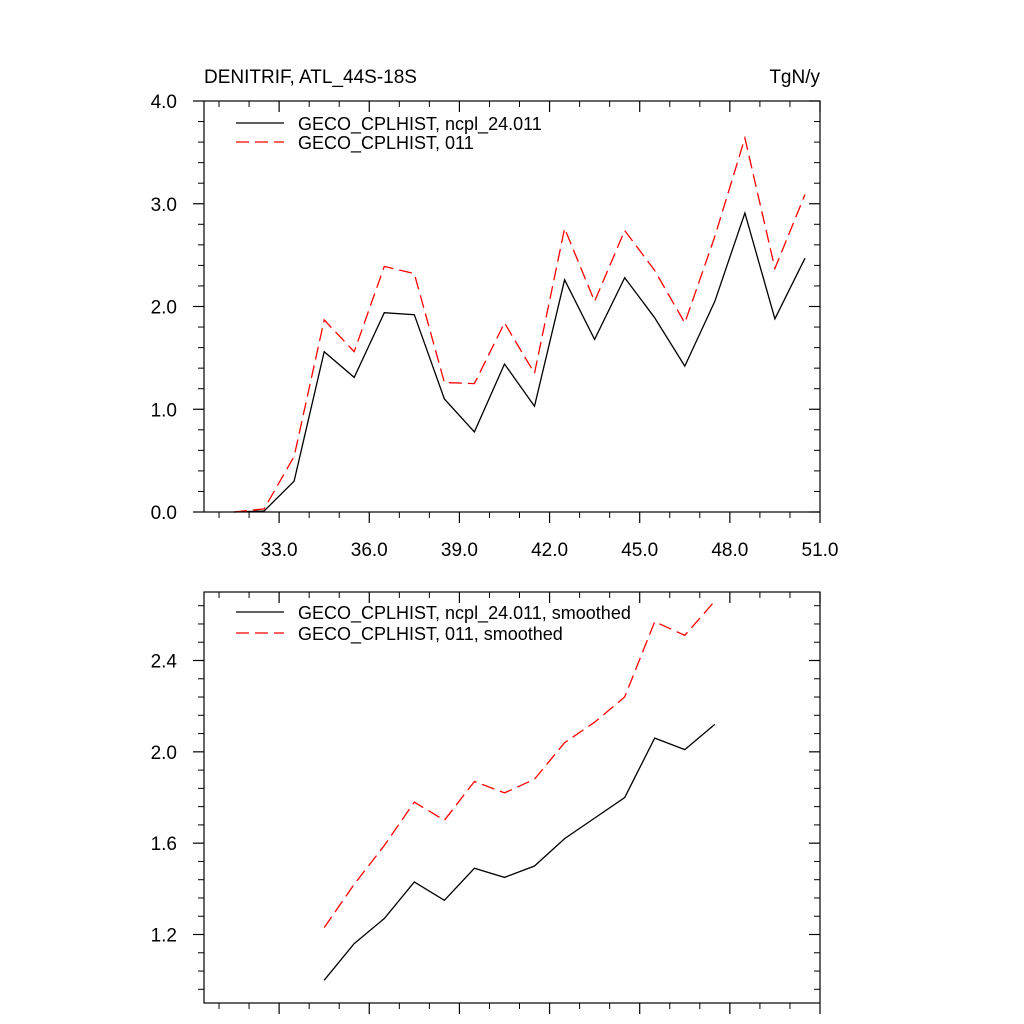 This screenshot has height=1024, width=1024. Describe the element at coordinates (420, 124) in the screenshot. I see `legend-label-1: GECO_CPLHIST, ncpl_24.011` at that location.